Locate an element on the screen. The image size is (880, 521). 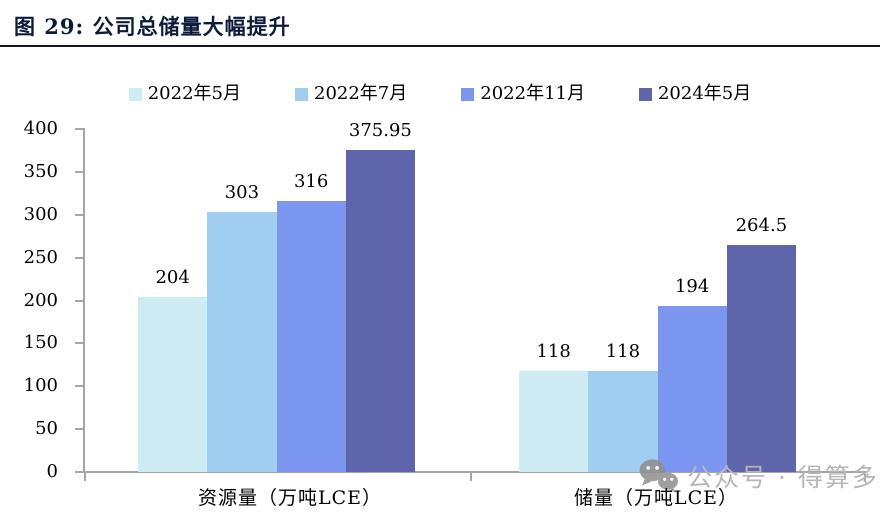
legend-item: 2022年7月 is located at coordinates (351, 94).